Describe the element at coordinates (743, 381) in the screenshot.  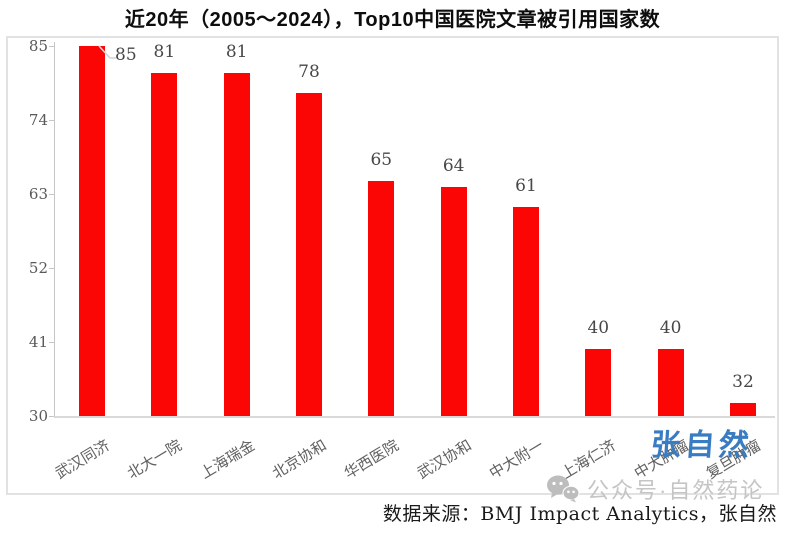
I see `bar-value-label: 32` at that location.